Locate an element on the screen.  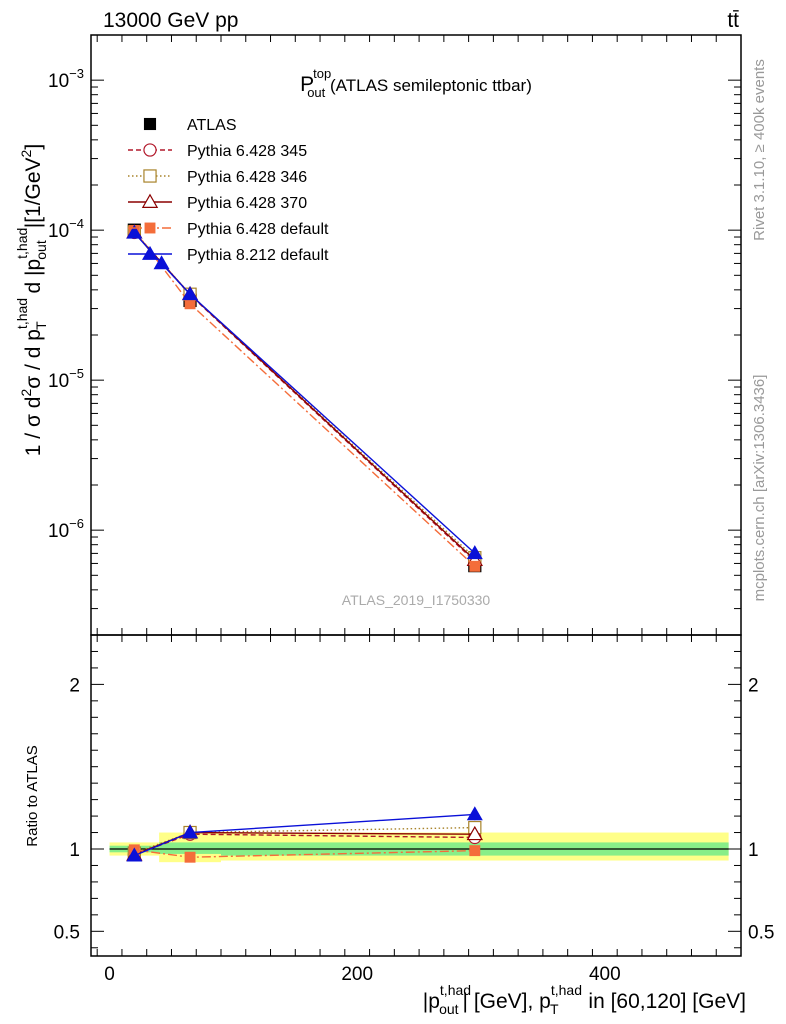
x-tick-label: 200 is located at coordinates (357, 974).